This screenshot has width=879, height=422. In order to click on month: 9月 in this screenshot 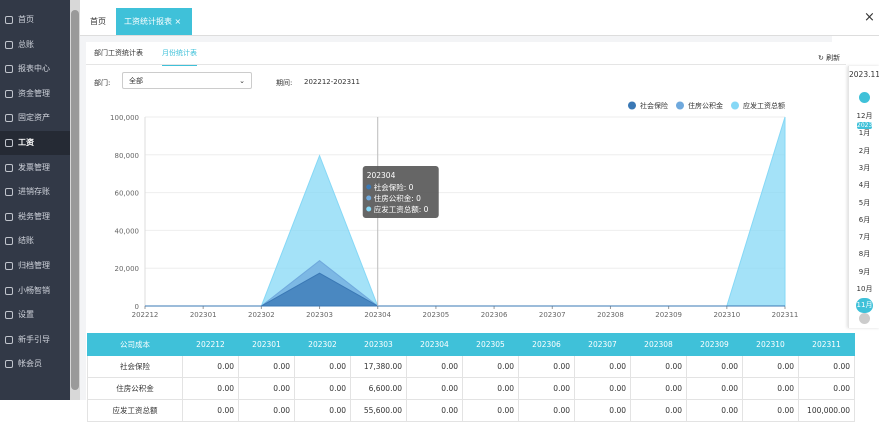, I will do `click(864, 271)`.